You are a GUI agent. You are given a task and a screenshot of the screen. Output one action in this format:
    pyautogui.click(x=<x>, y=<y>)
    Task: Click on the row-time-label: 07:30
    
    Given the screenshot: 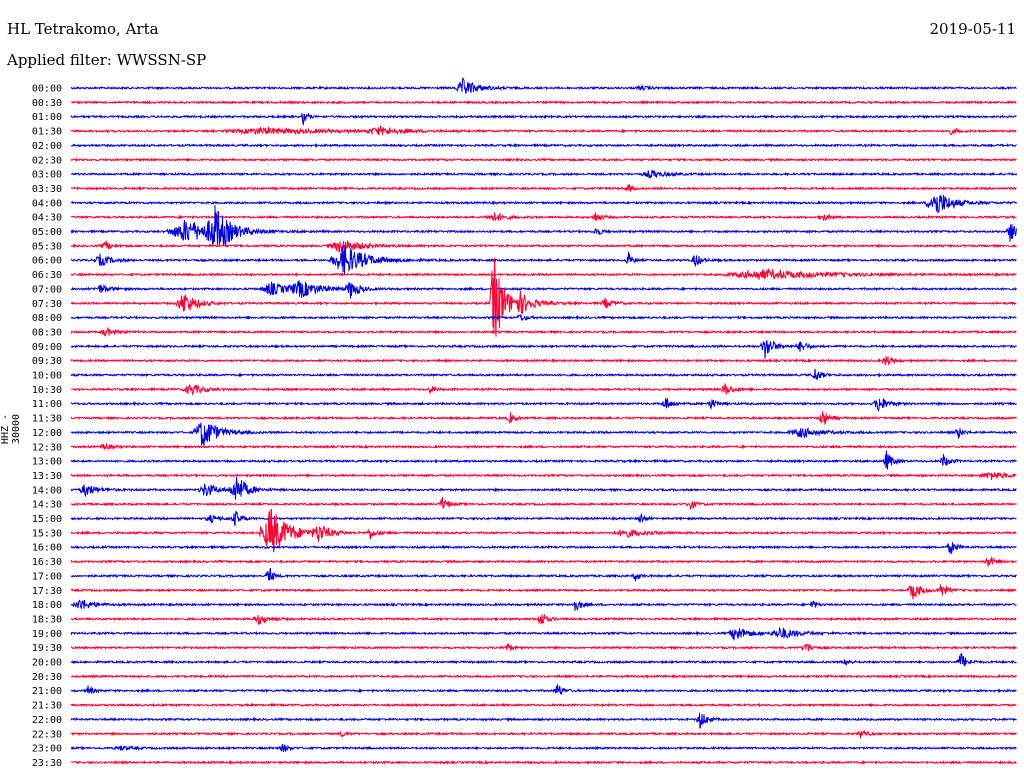 What is the action you would take?
    pyautogui.click(x=47, y=304)
    